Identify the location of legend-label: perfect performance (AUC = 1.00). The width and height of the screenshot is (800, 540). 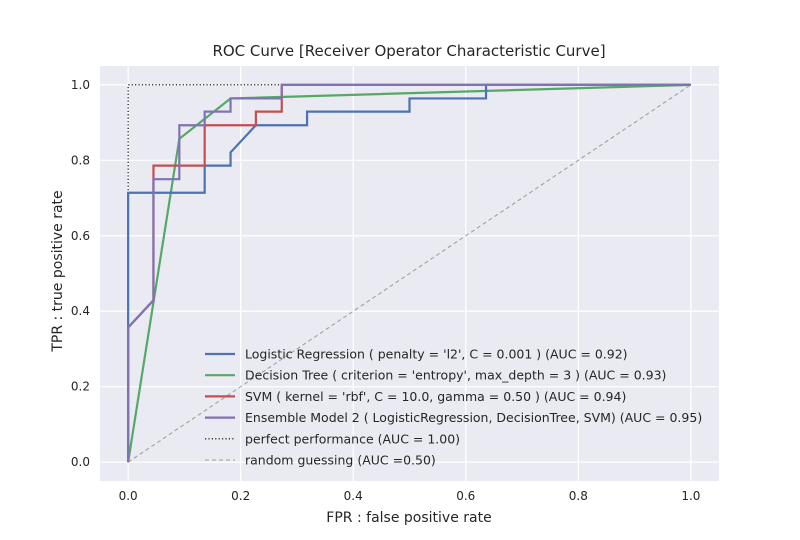
(352, 438).